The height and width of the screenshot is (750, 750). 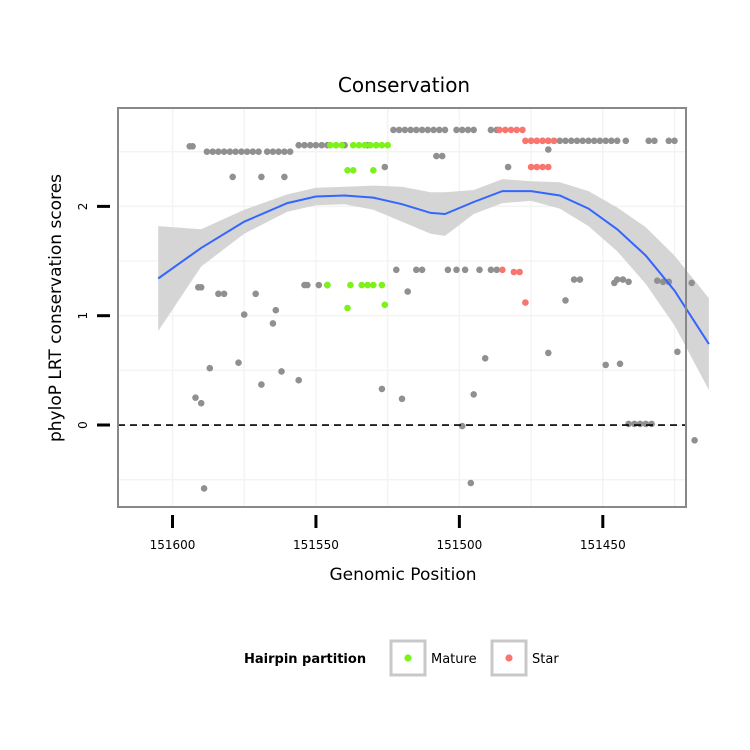 What do you see at coordinates (173, 545) in the screenshot?
I see `x-tick-label: 151600` at bounding box center [173, 545].